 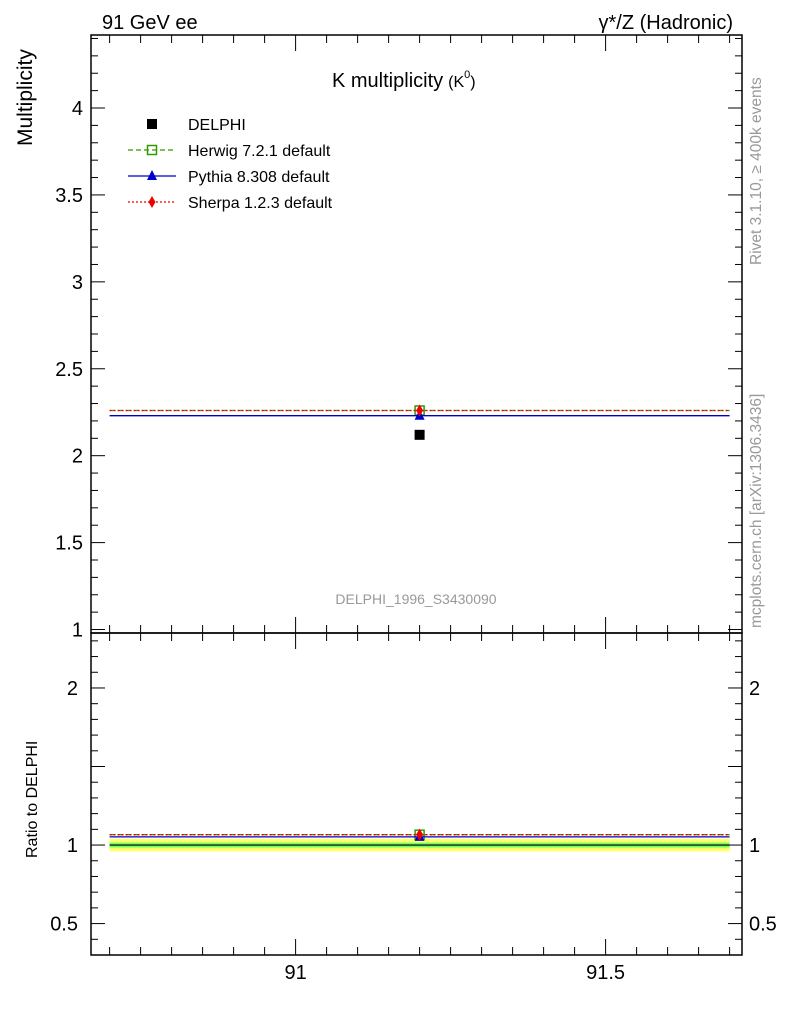 I want to click on mcplots-label: mcplots.cern.ch [arXiv:1306.3436], so click(x=756, y=511).